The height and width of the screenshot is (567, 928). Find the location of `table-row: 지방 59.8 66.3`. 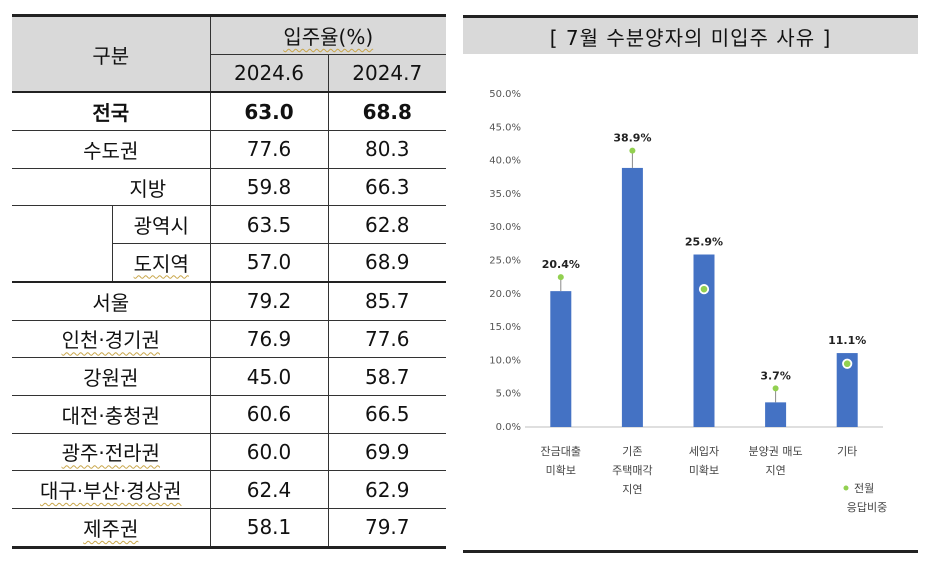

table-row: 지방 59.8 66.3 is located at coordinates (229, 187).